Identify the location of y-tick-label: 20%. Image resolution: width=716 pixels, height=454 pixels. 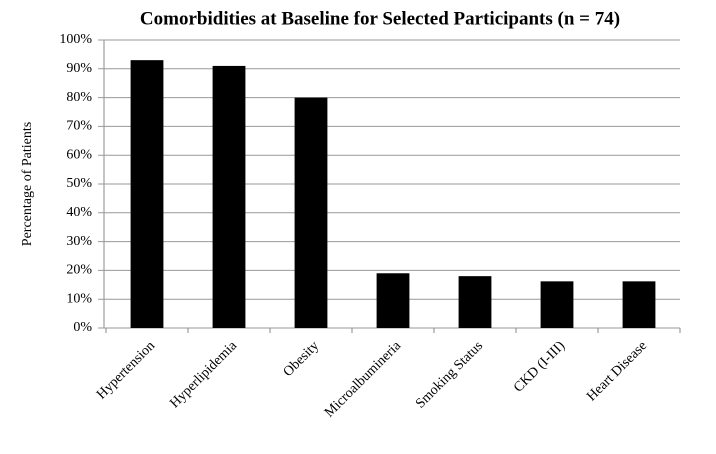
(79, 270).